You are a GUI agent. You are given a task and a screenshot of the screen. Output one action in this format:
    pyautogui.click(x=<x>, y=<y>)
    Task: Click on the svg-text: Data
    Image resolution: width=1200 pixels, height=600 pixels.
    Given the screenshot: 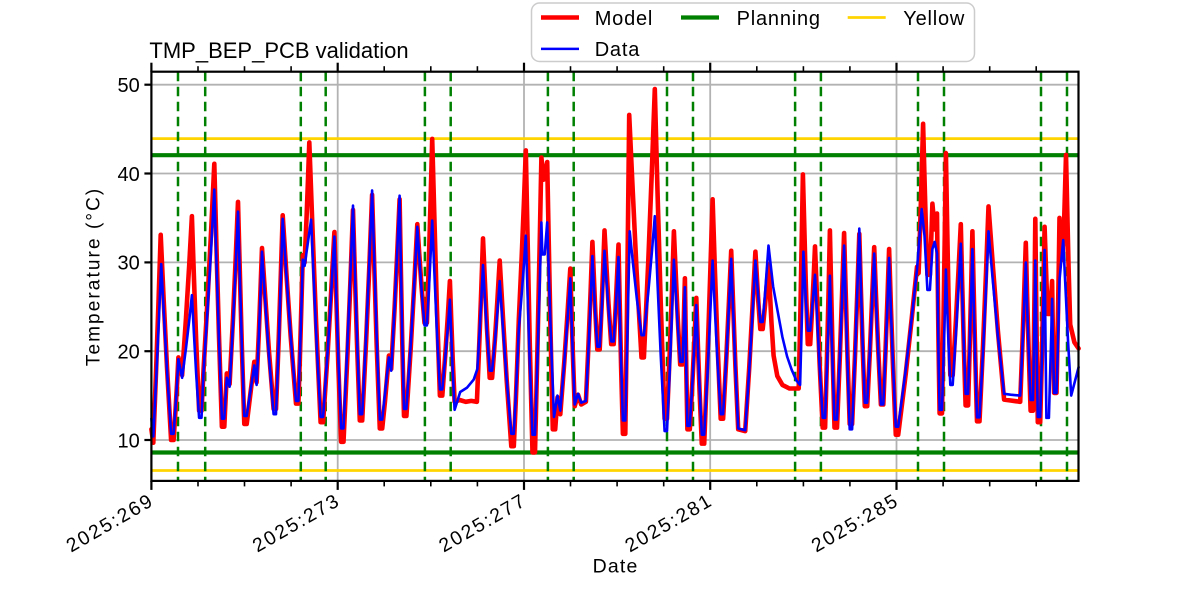 What is the action you would take?
    pyautogui.click(x=618, y=50)
    